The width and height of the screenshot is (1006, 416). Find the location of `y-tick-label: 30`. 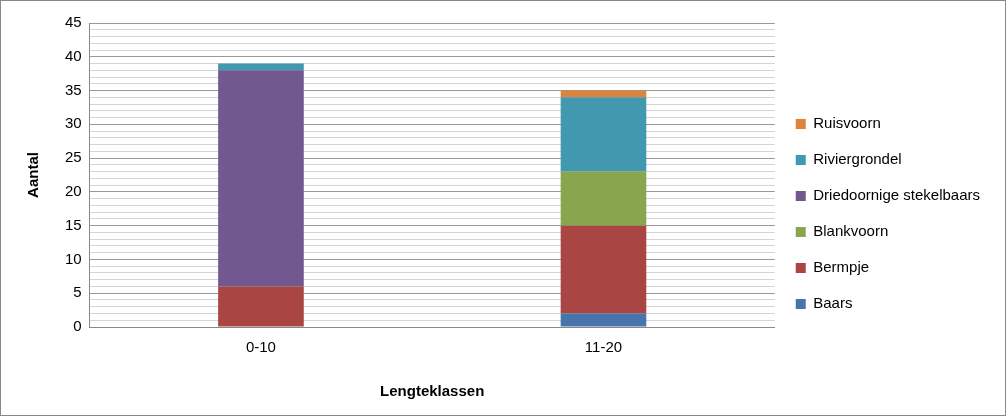

y-tick-label: 30 is located at coordinates (73, 123).